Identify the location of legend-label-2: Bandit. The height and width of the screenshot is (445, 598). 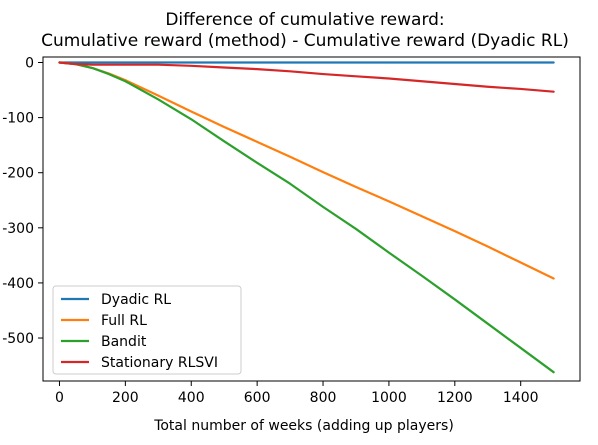
(124, 342).